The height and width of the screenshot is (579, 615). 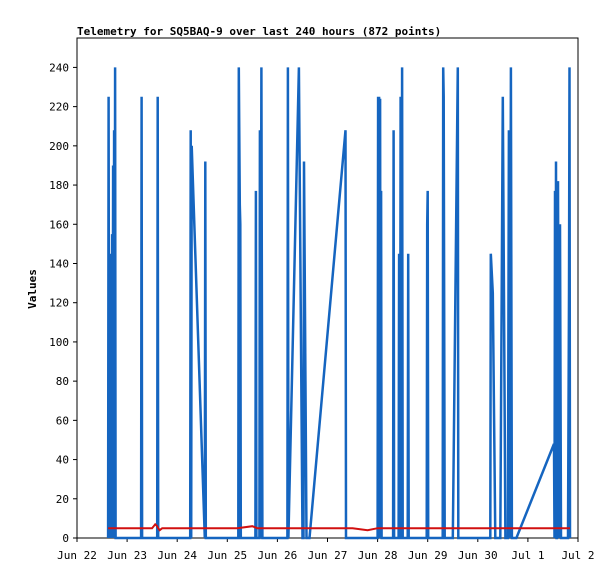 What do you see at coordinates (62, 499) in the screenshot?
I see `y-tick-label: 20` at bounding box center [62, 499].